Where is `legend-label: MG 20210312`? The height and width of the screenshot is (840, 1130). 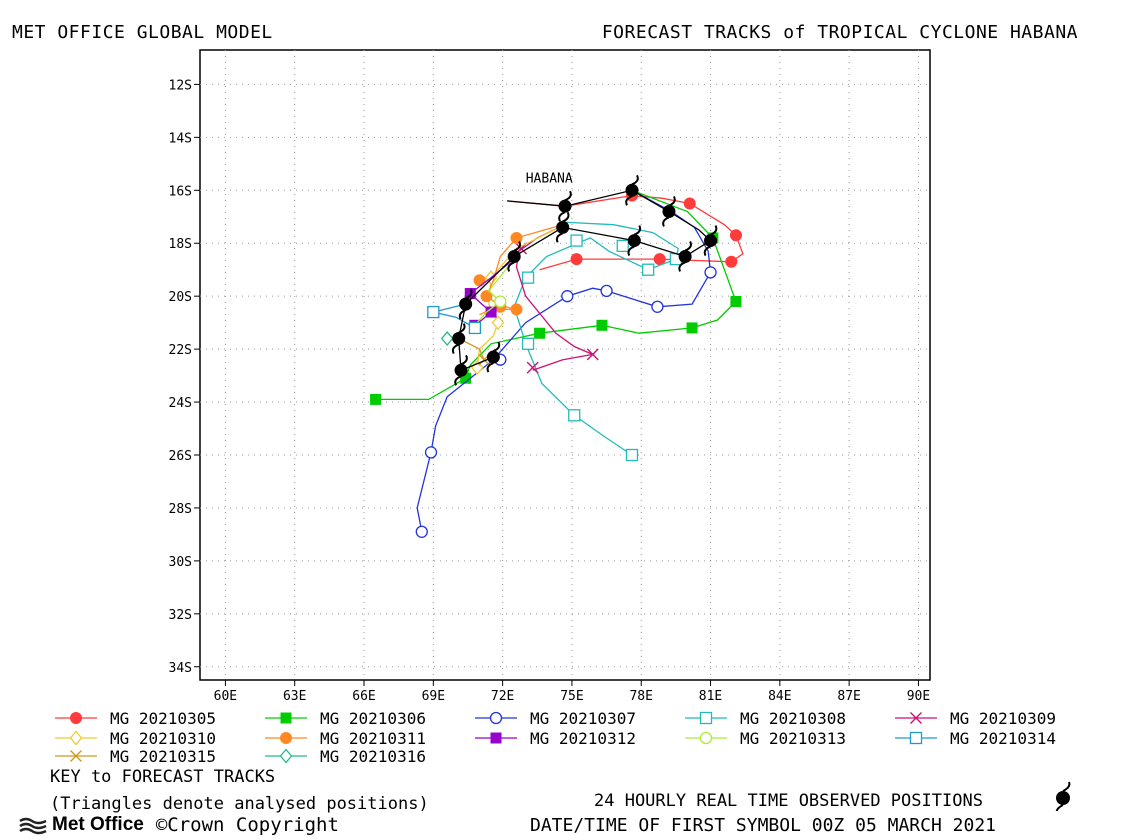 legend-label: MG 20210312 is located at coordinates (583, 738).